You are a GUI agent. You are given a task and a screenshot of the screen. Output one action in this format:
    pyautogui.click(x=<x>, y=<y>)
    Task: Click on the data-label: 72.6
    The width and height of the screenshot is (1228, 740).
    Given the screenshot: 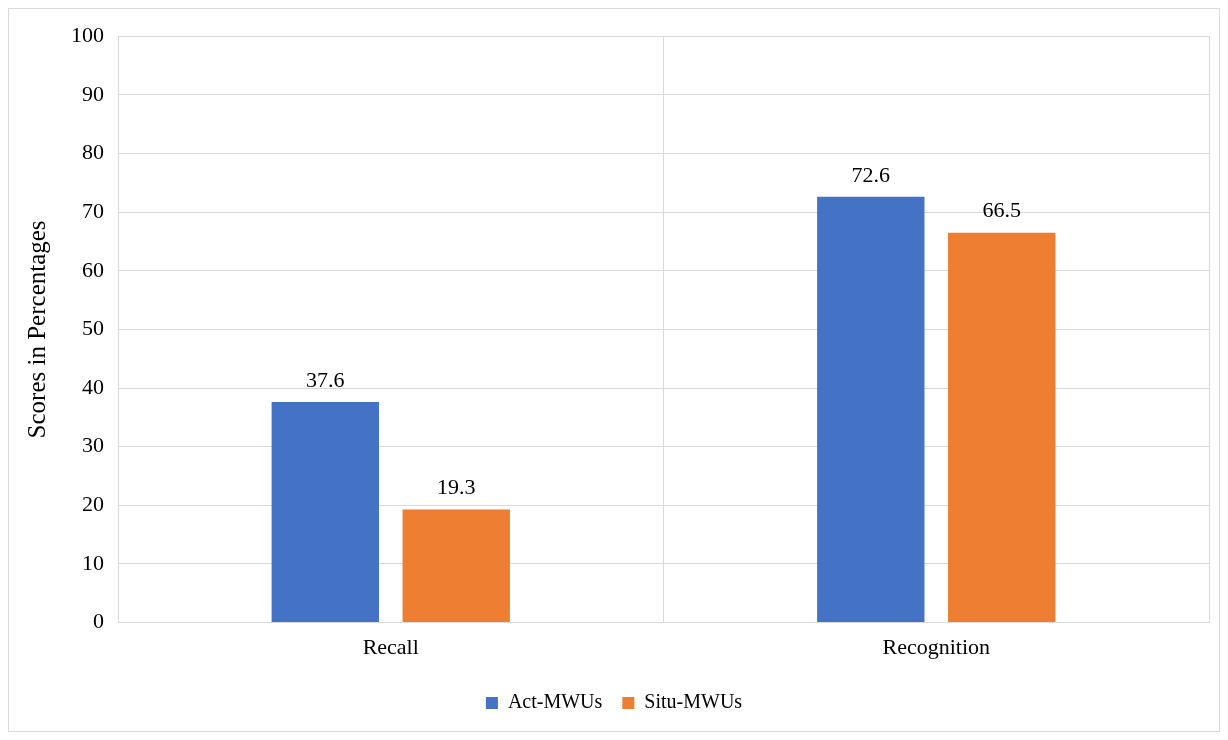 What is the action you would take?
    pyautogui.click(x=871, y=174)
    